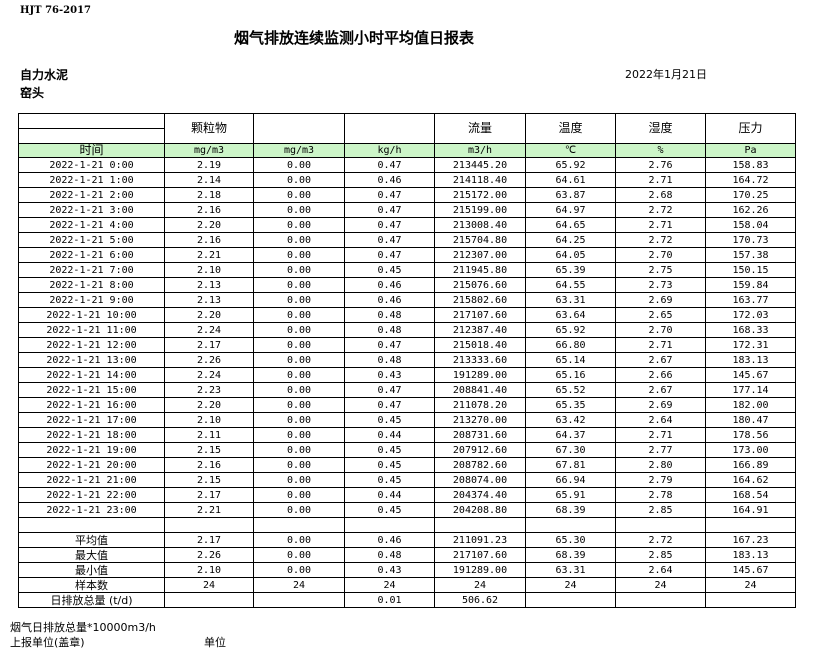 This screenshot has width=814, height=658. What do you see at coordinates (570, 435) in the screenshot?
I see `table-cell: 64.37` at bounding box center [570, 435].